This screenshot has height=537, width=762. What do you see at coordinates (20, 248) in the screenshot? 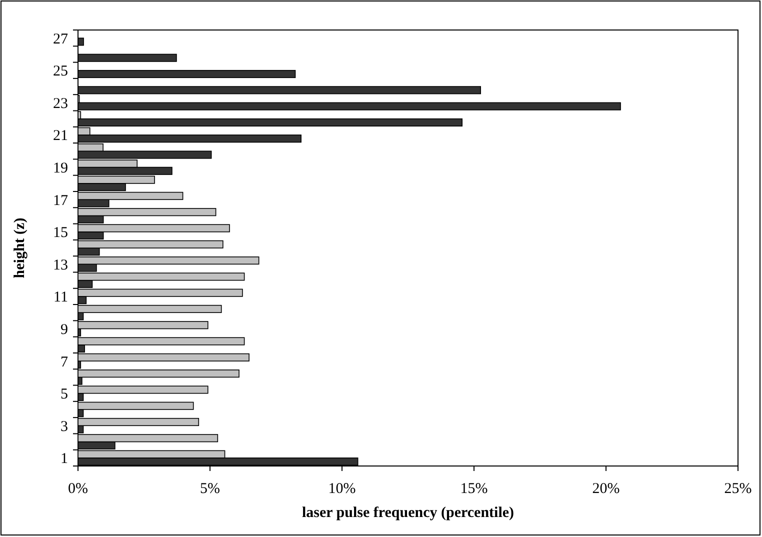
I see `y-axis-title: height (z)` at bounding box center [20, 248].